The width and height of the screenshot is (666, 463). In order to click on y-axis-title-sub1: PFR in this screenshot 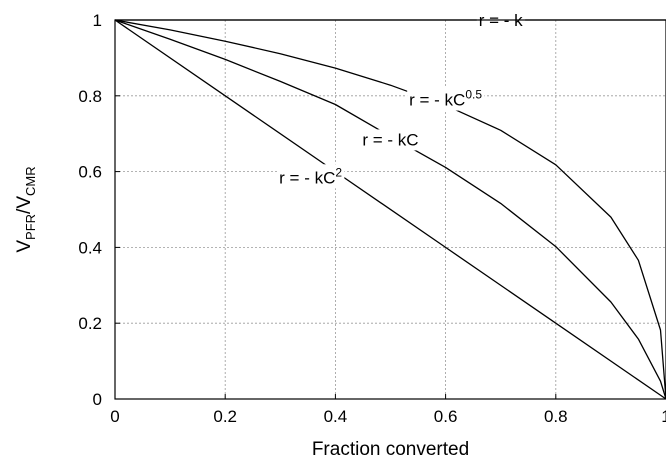, I will do `click(30, 227)`.